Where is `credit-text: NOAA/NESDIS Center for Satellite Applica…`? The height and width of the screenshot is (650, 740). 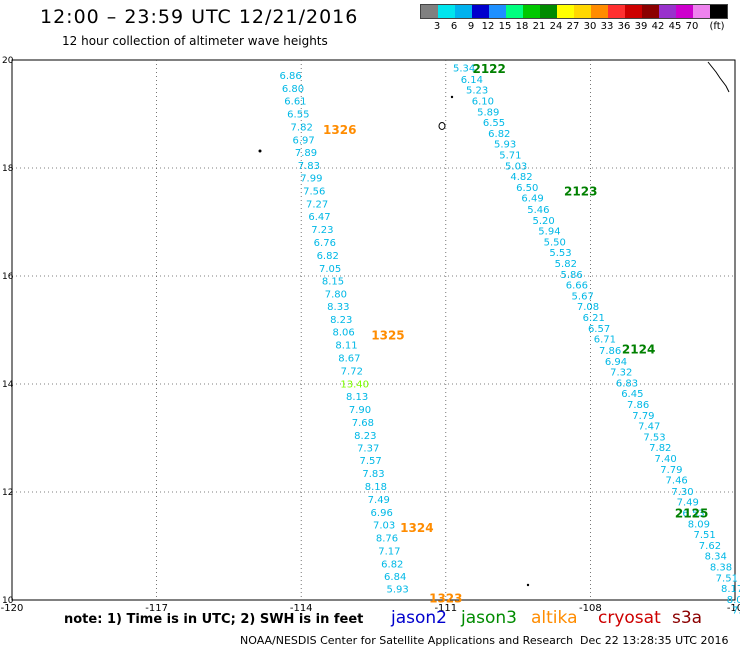
credit-text: NOAA/NESDIS Center for Satellite Applica… is located at coordinates (407, 640).